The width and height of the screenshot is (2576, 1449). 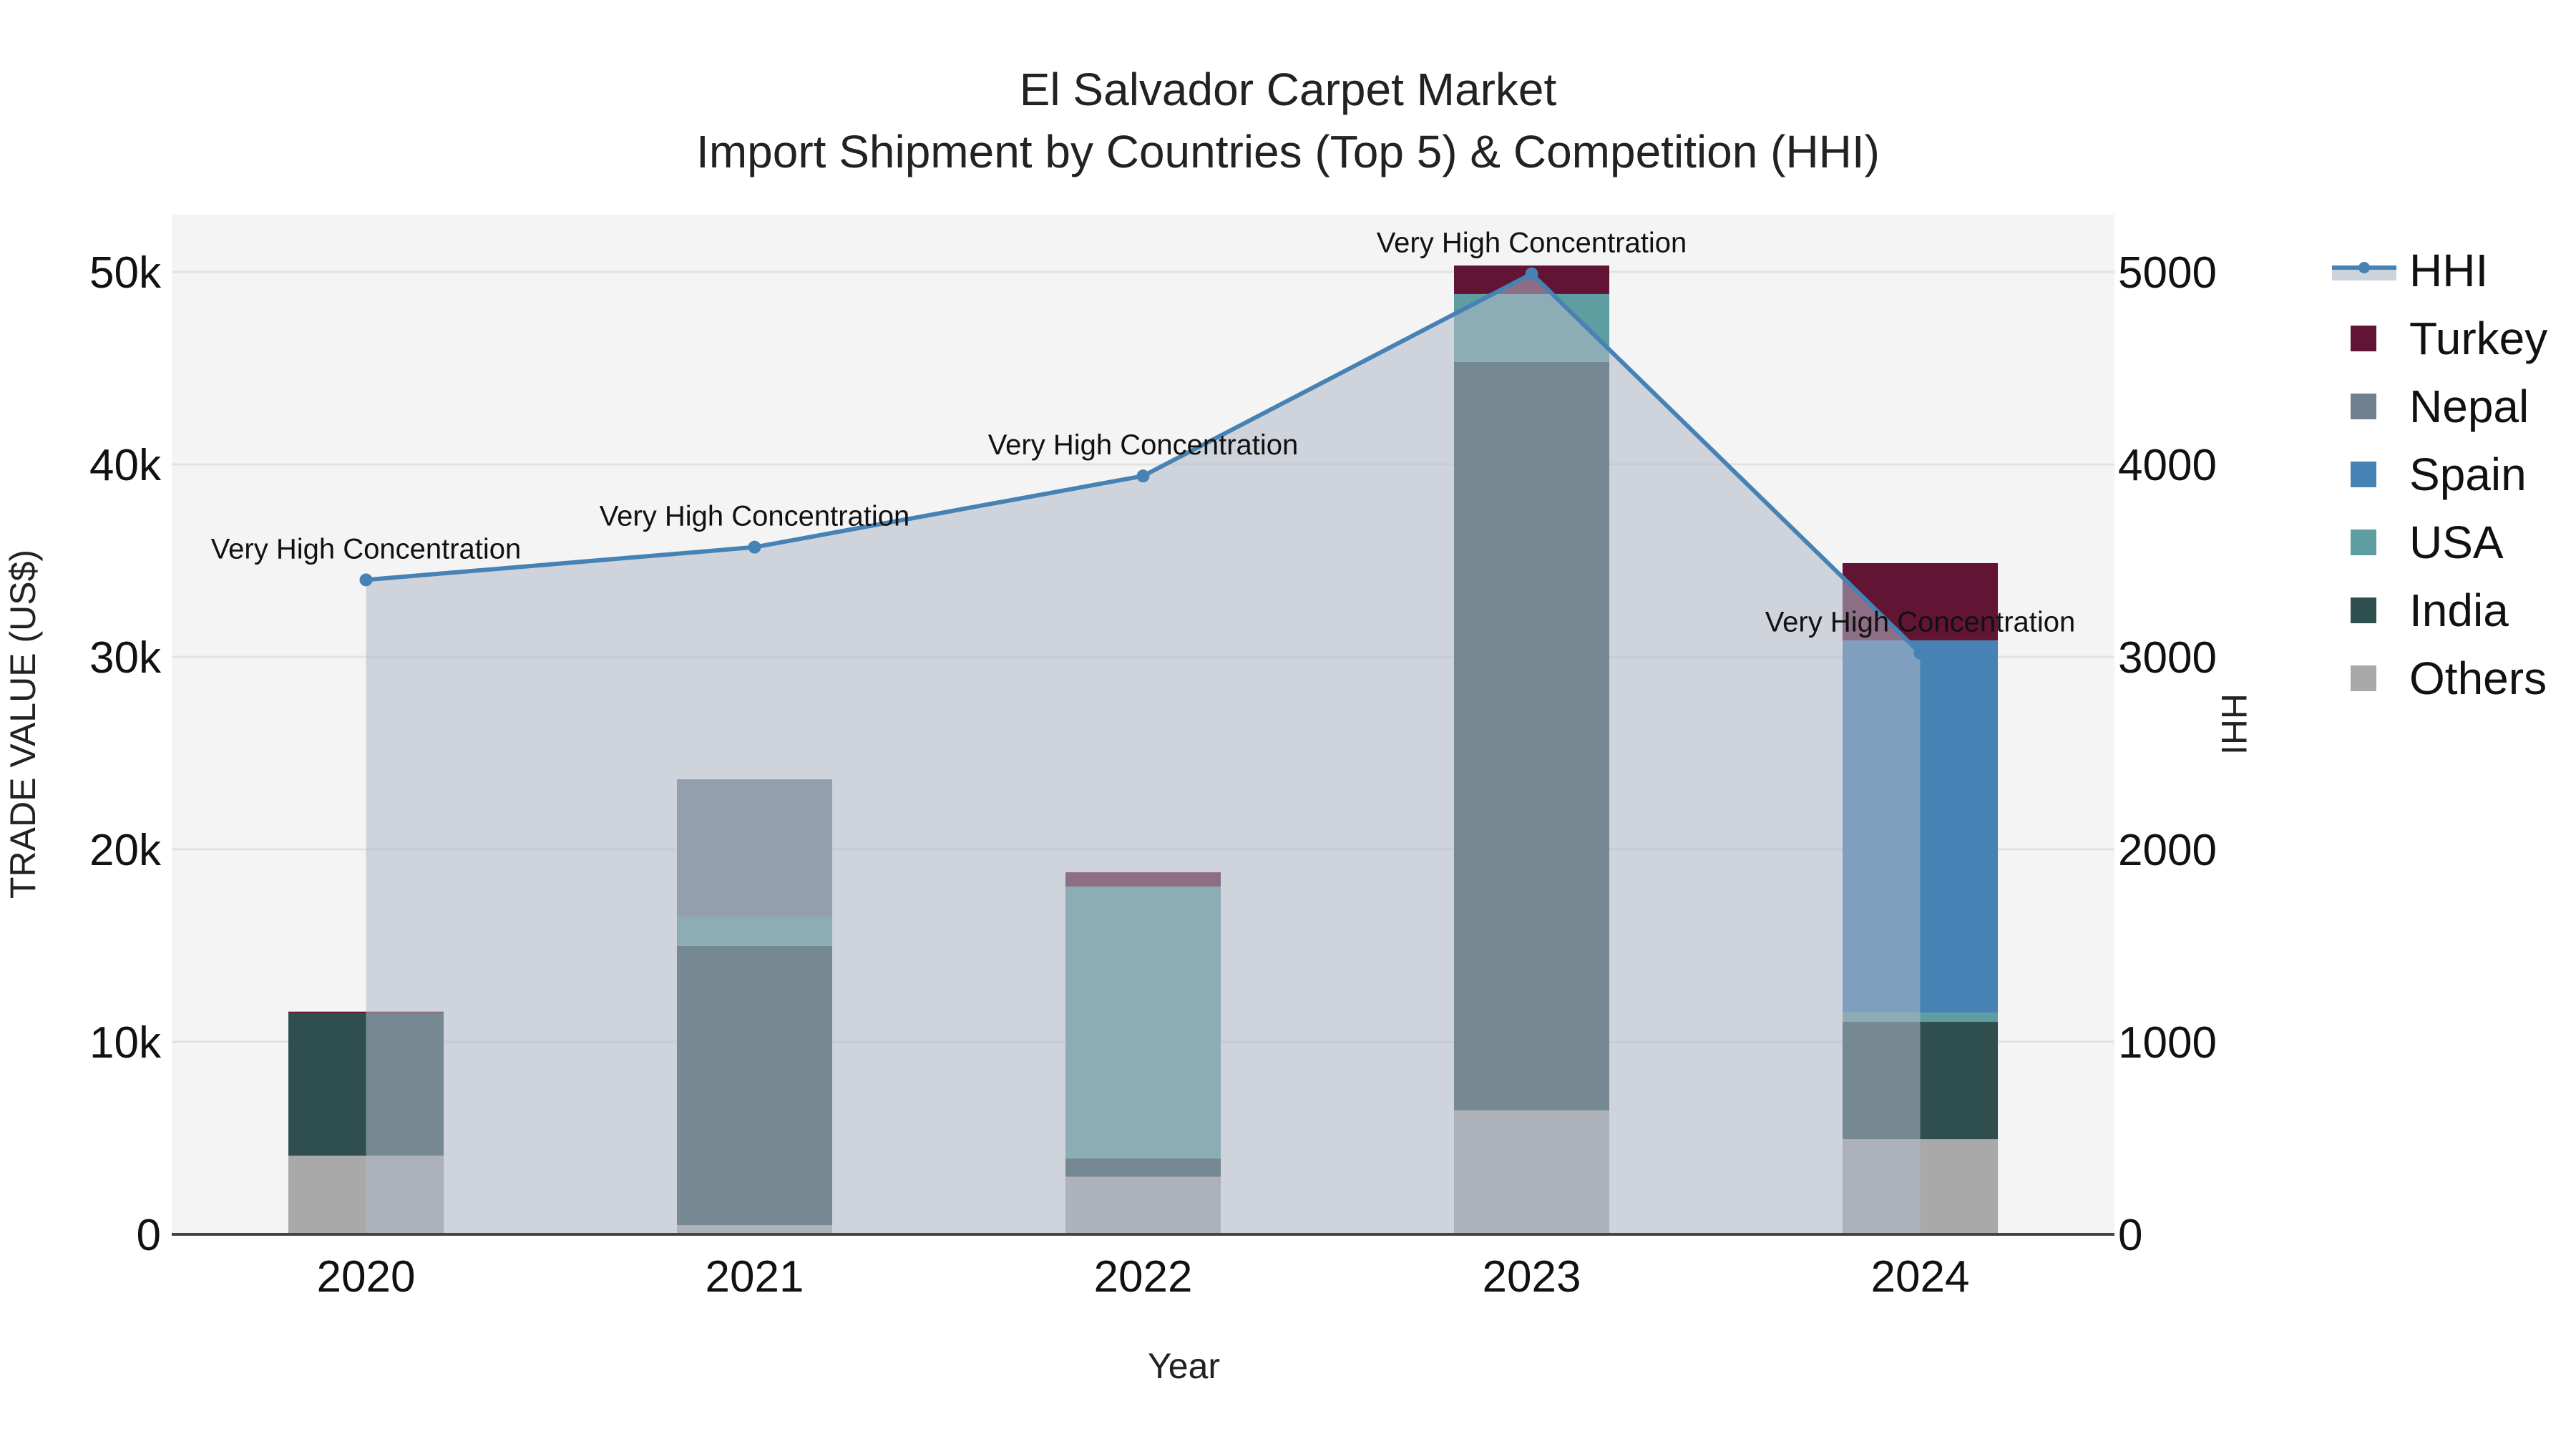 What do you see at coordinates (23, 724) in the screenshot?
I see `y-axis-left-title: TRADE VALUE (US$)` at bounding box center [23, 724].